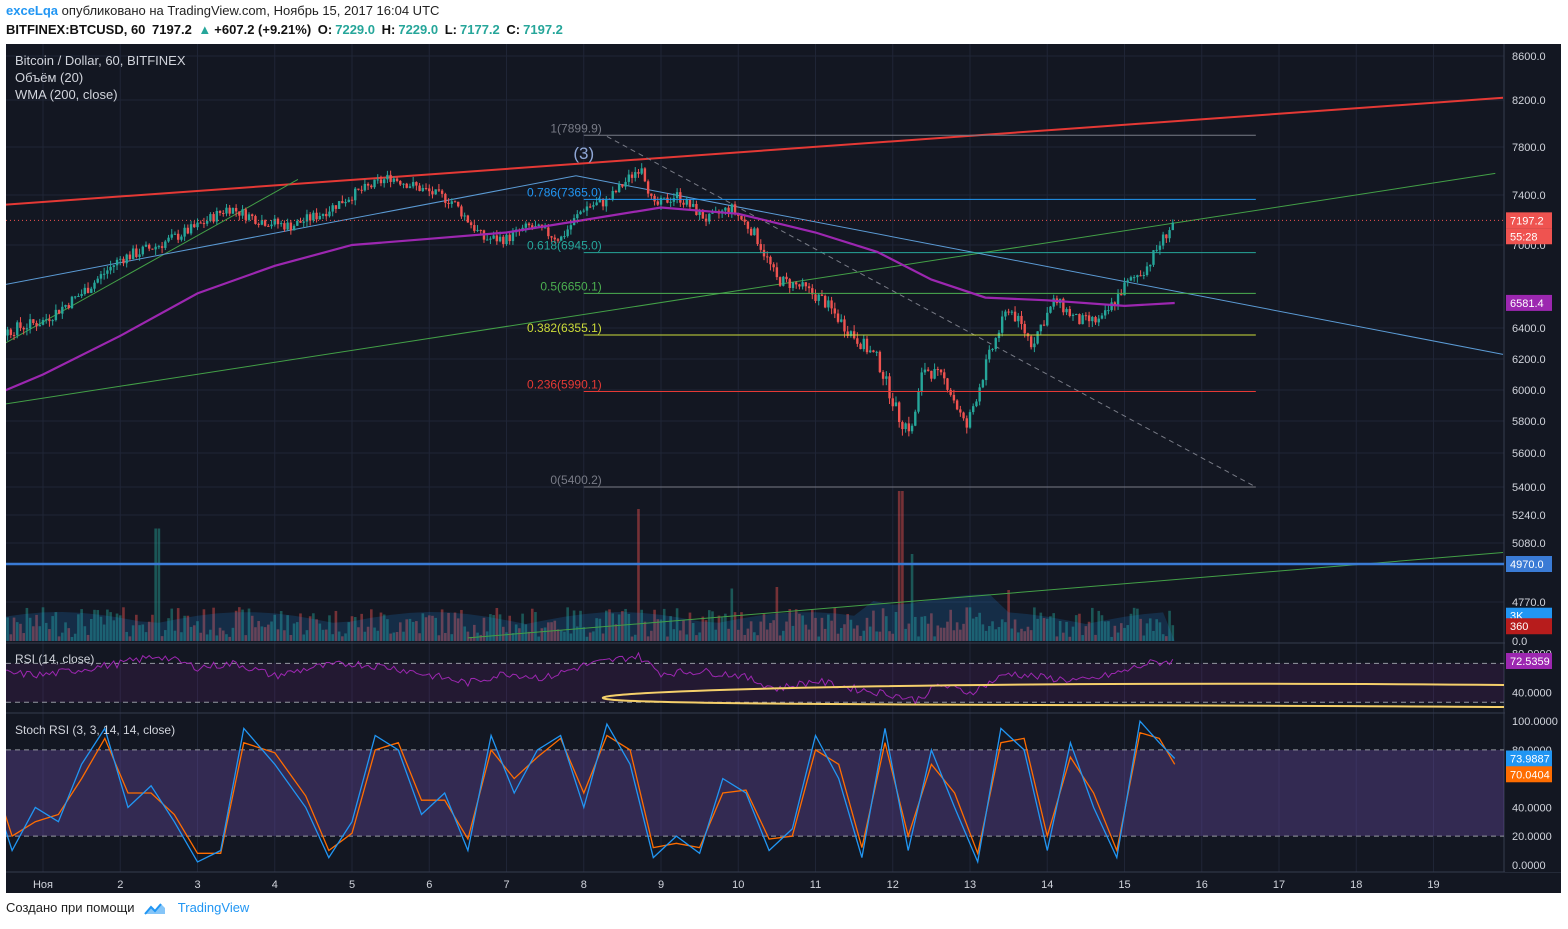 This screenshot has height=929, width=1568. What do you see at coordinates (429, 885) in the screenshot?
I see `time-tick-label: 6` at bounding box center [429, 885].